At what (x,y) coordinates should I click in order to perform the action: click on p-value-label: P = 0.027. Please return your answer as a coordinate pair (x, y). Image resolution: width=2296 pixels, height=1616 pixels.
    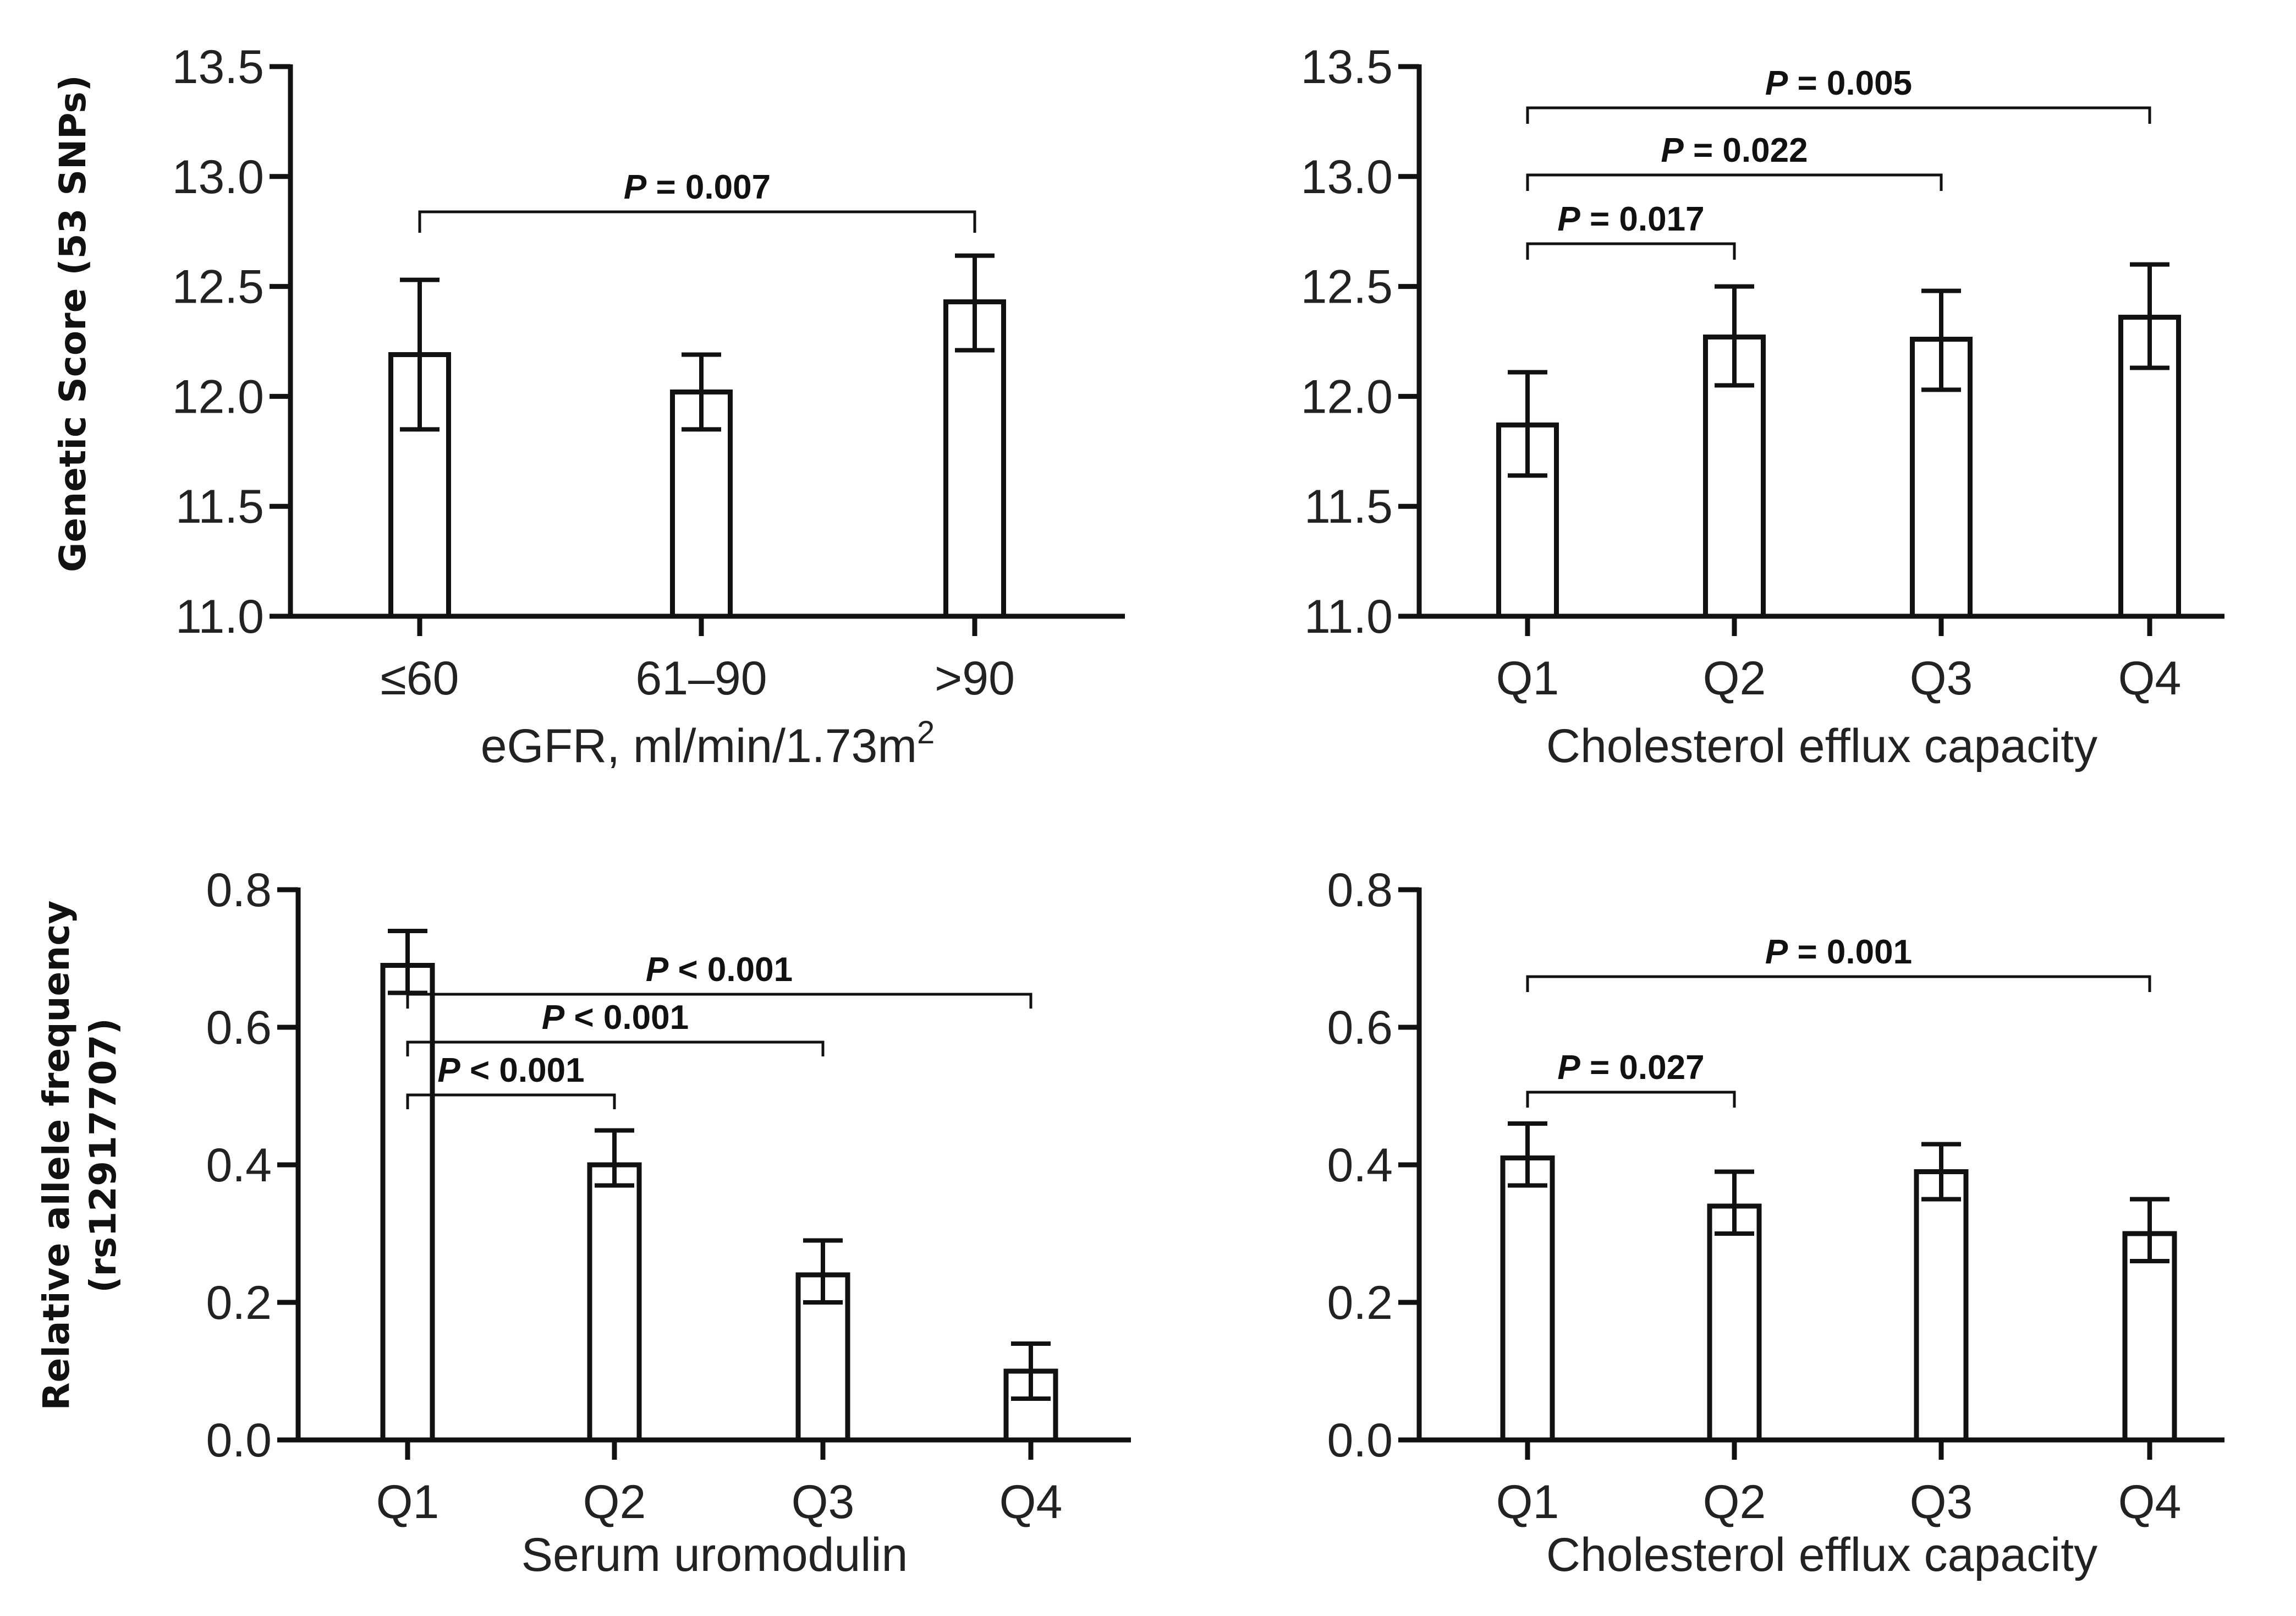
    Looking at the image, I should click on (1630, 1068).